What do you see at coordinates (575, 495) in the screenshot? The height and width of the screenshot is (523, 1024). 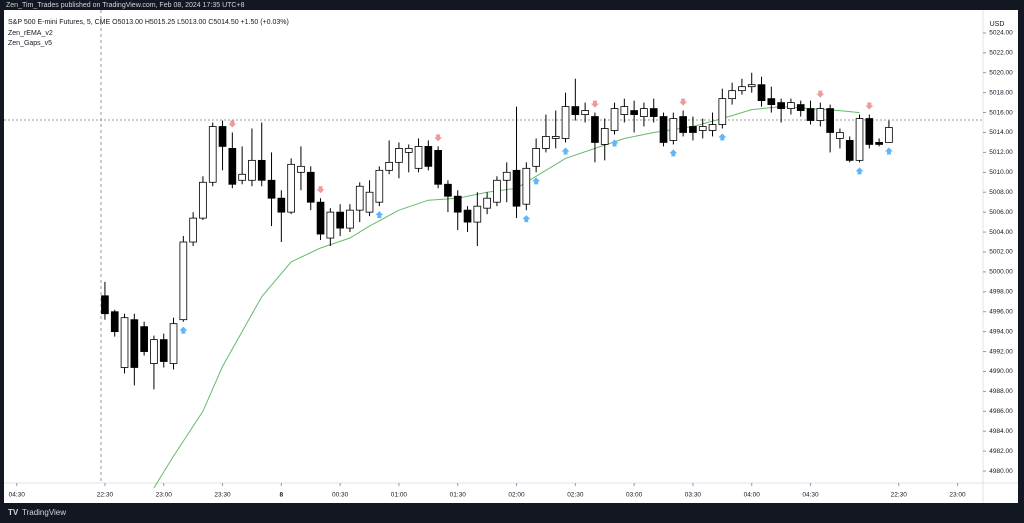 I see `x-tick-label: 02:30` at bounding box center [575, 495].